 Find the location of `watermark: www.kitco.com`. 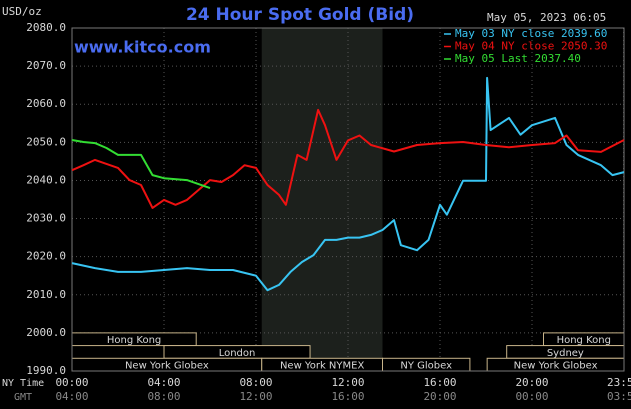

watermark: www.kitco.com is located at coordinates (142, 47).